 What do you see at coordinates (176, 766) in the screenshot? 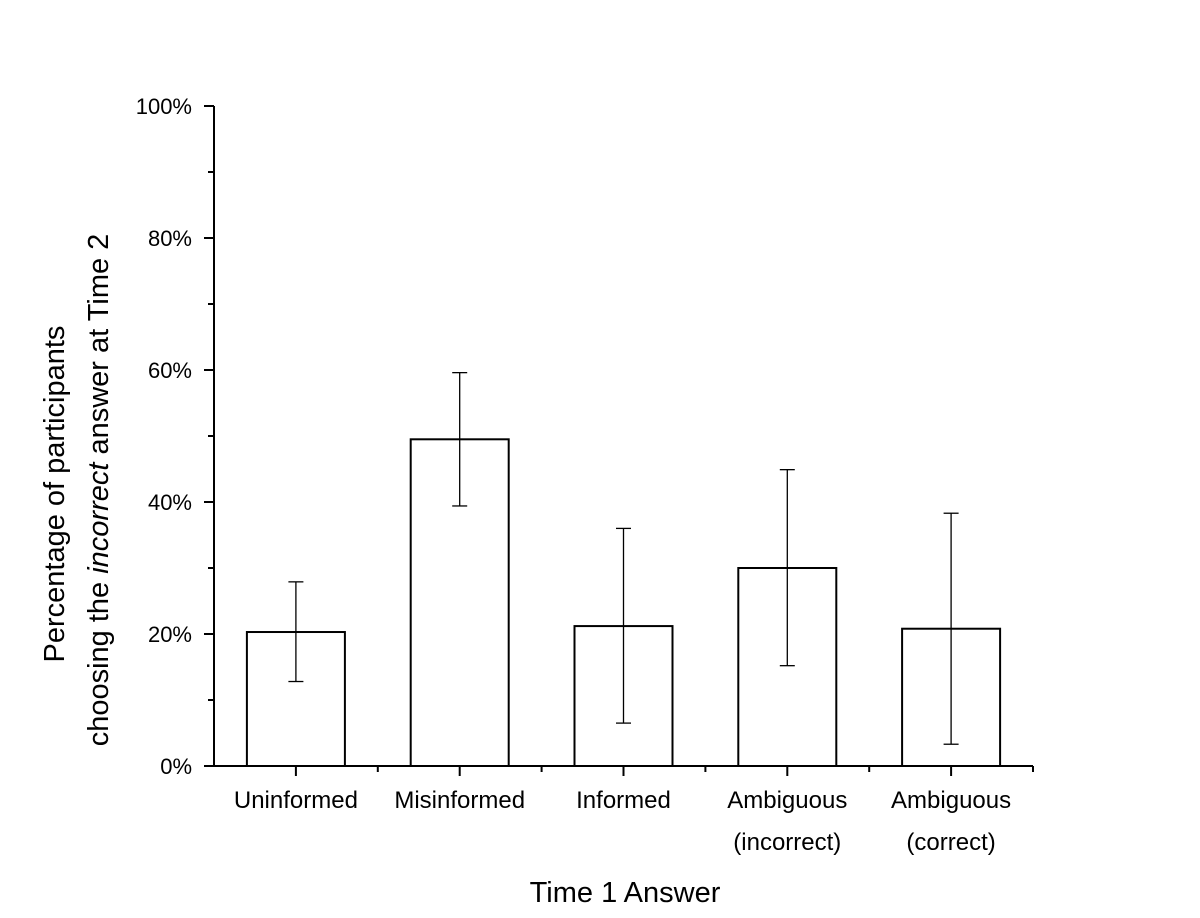
I see `y-tick-label-0: 0%` at bounding box center [176, 766].